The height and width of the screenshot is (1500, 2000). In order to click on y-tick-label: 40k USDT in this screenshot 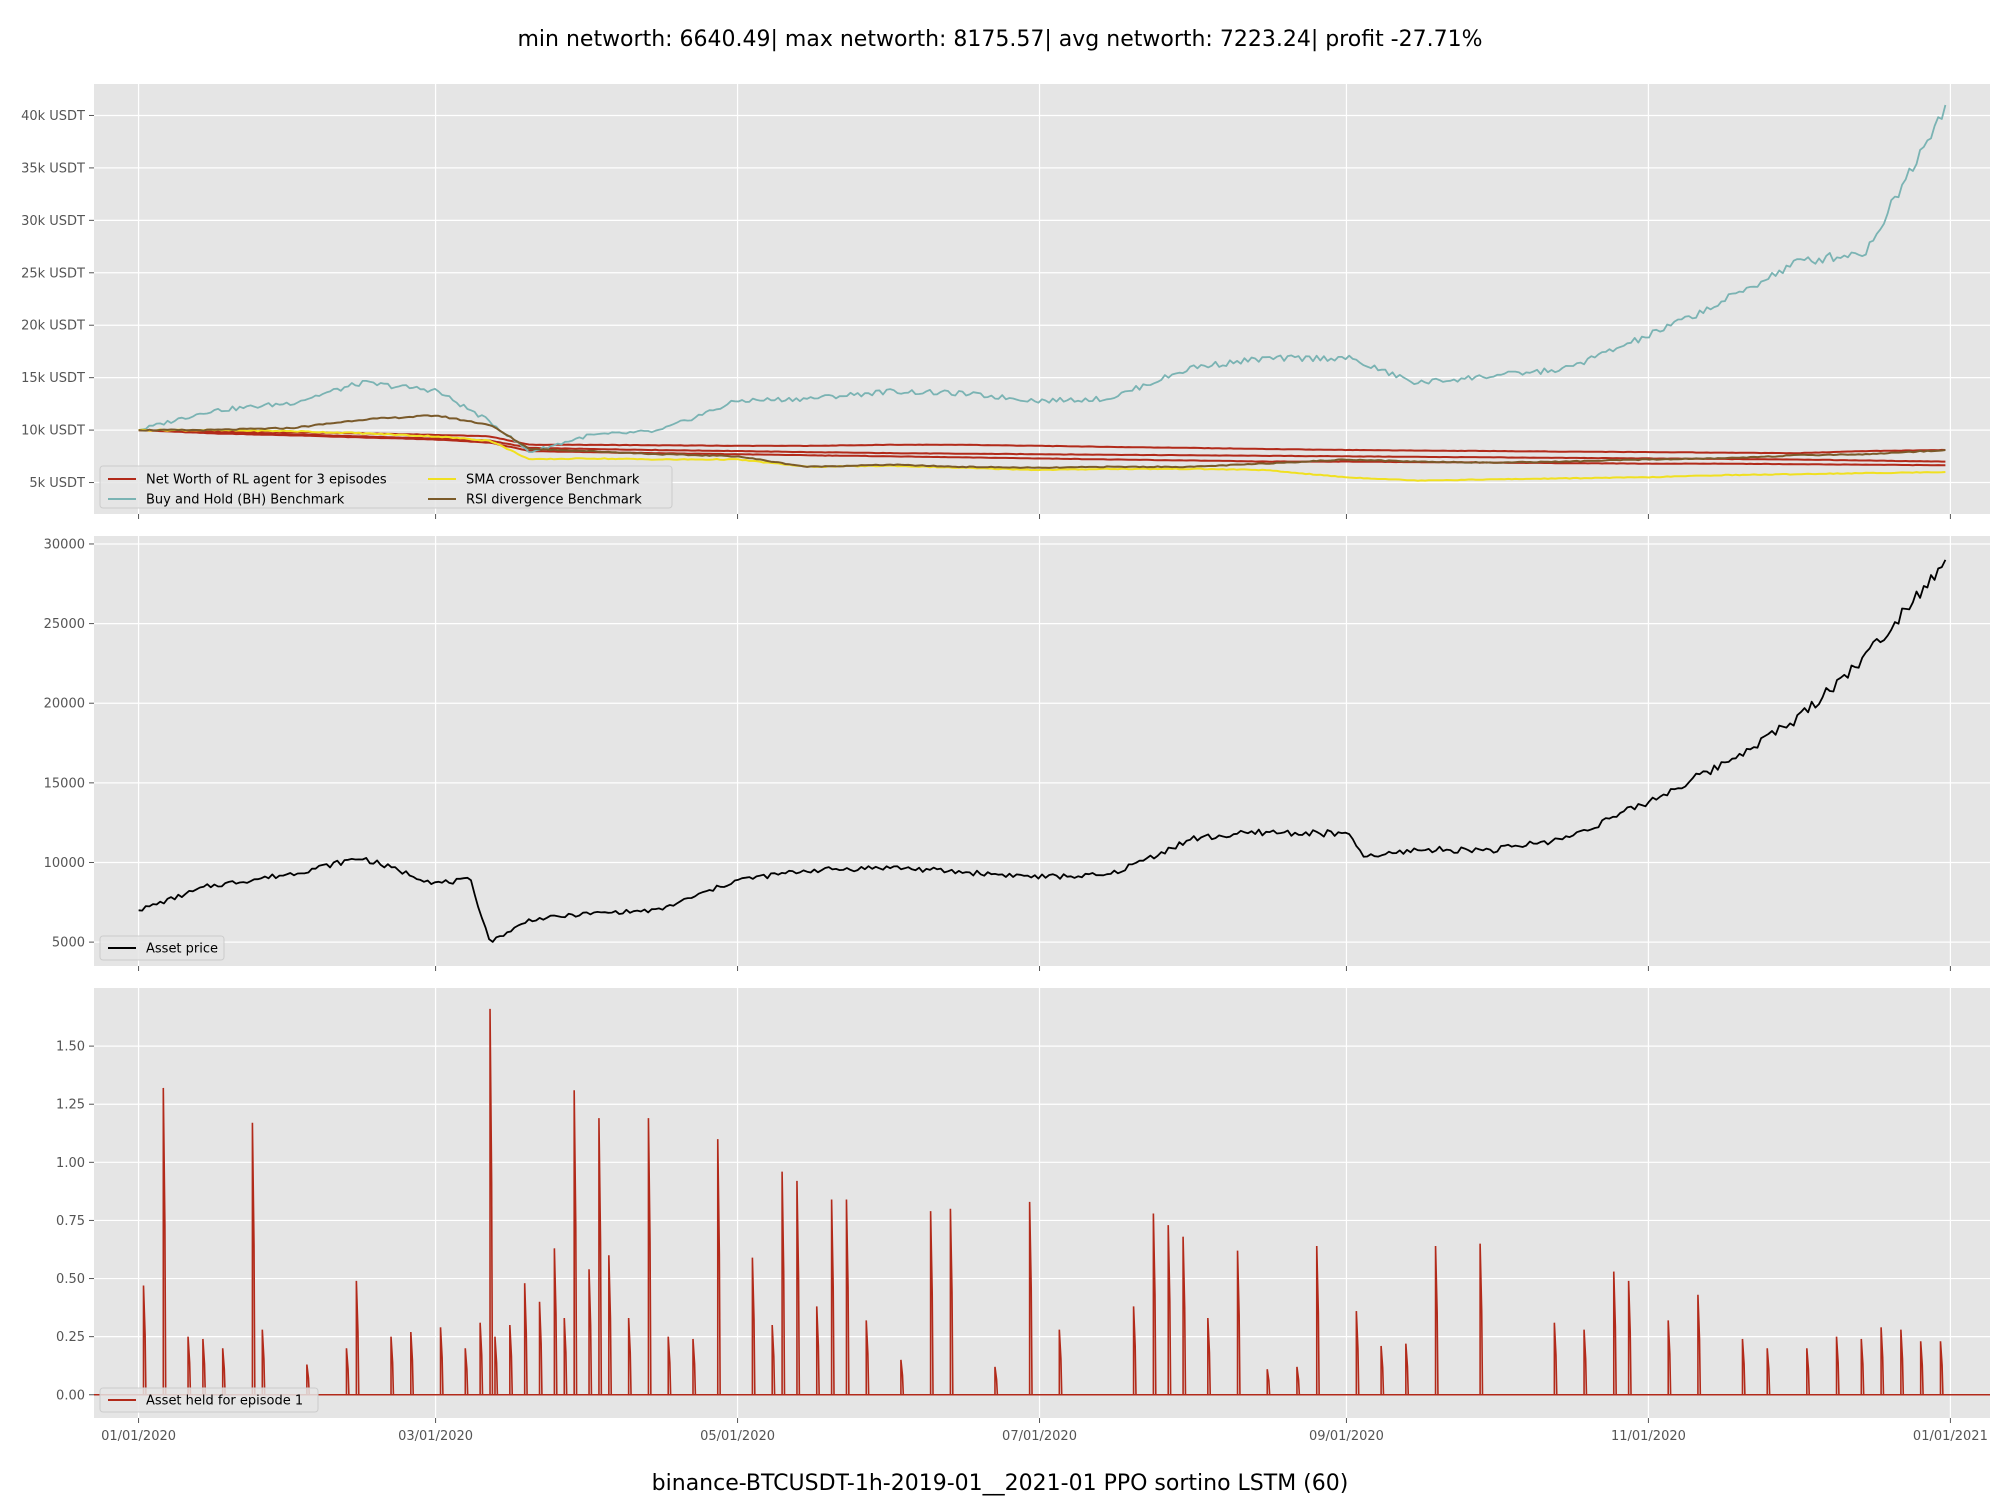, I will do `click(53, 116)`.